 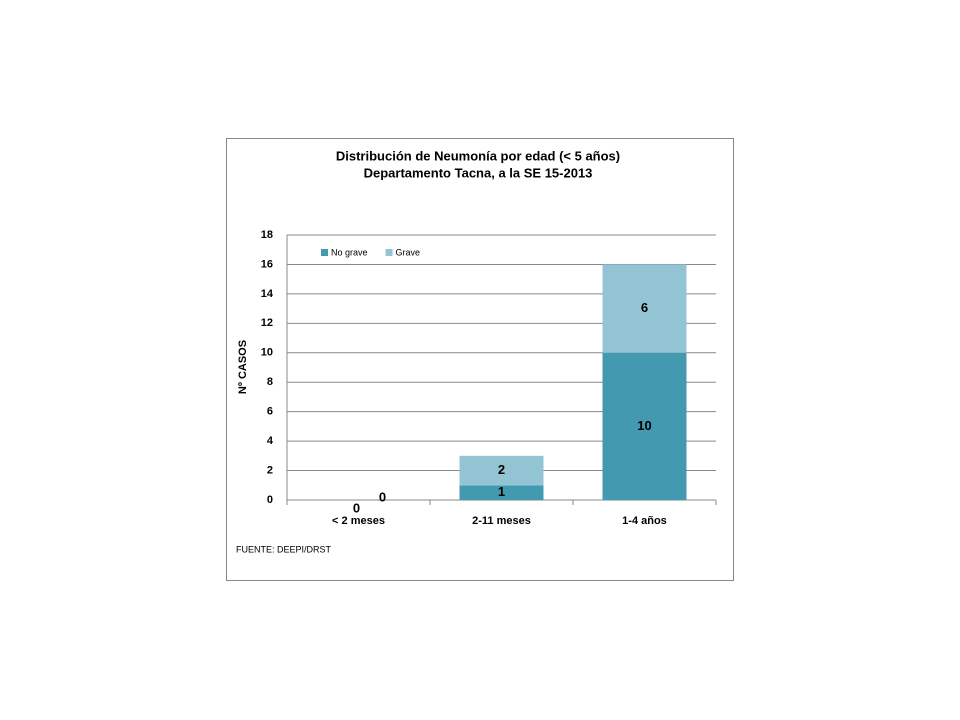 I want to click on y-tick-label: 6, so click(x=270, y=412).